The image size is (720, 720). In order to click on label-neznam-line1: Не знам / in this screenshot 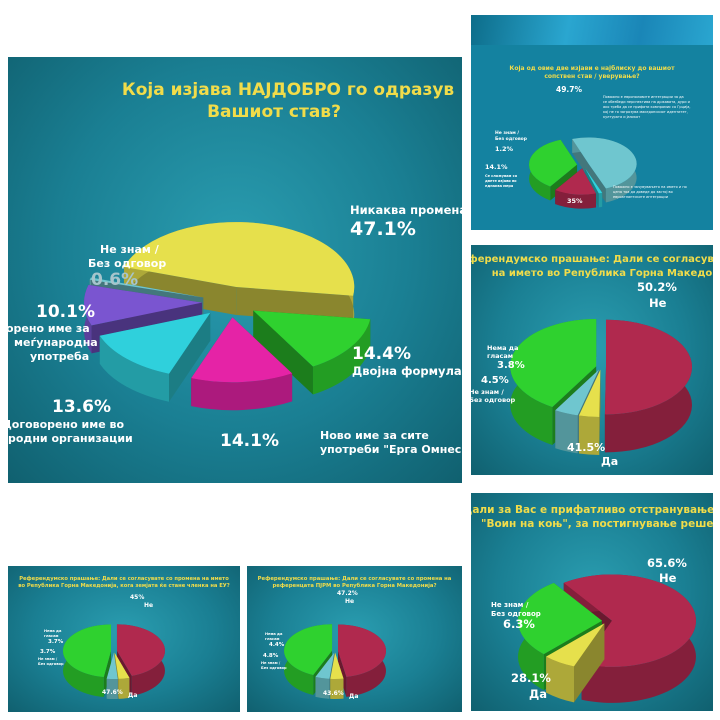, I will do `click(129, 249)`.